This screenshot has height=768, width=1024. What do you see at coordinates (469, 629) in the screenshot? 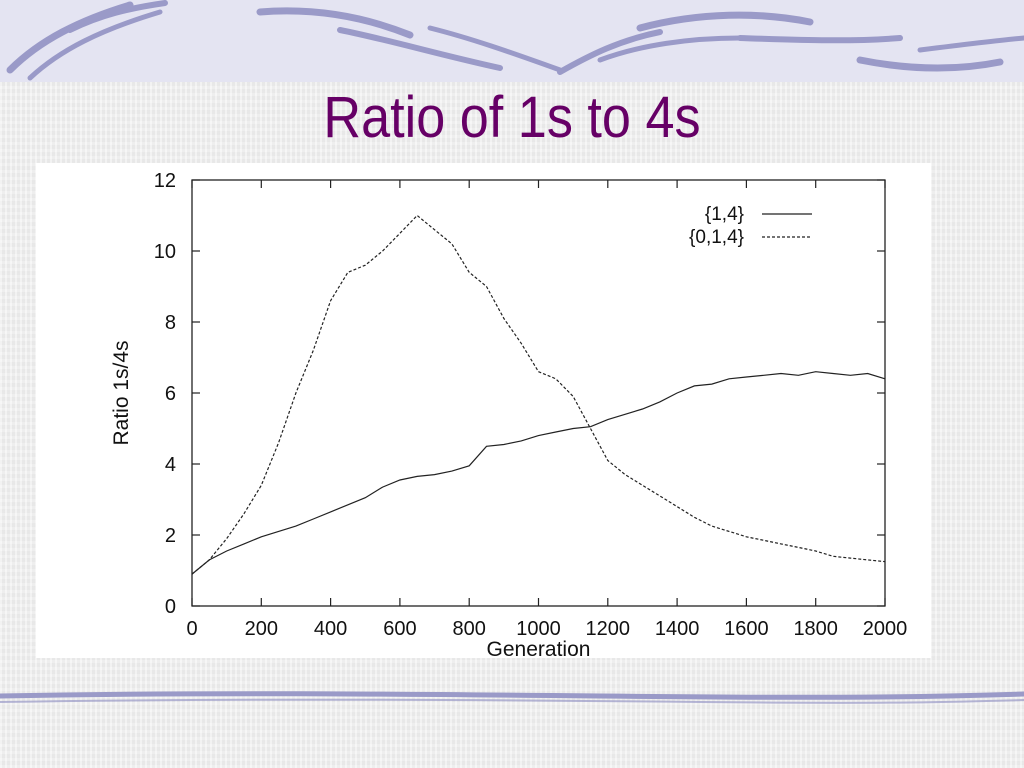
I see `x-tick-label: 800` at bounding box center [469, 629].